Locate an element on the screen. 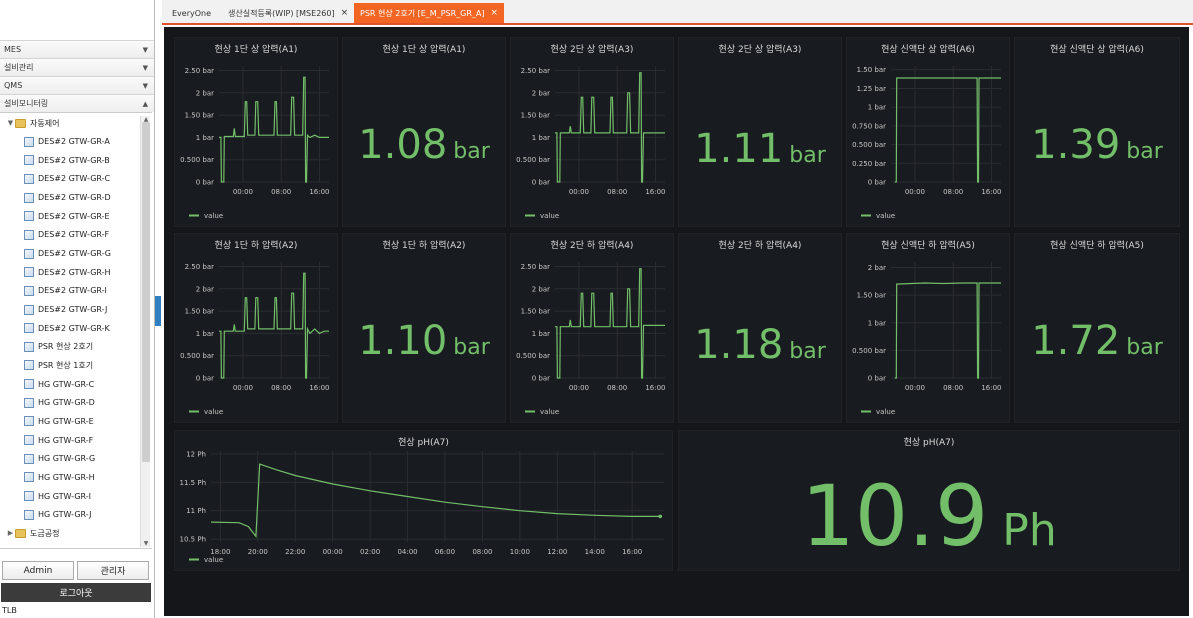 The width and height of the screenshot is (1193, 618). tree-item: HG GTW-GR-C is located at coordinates (59, 384).